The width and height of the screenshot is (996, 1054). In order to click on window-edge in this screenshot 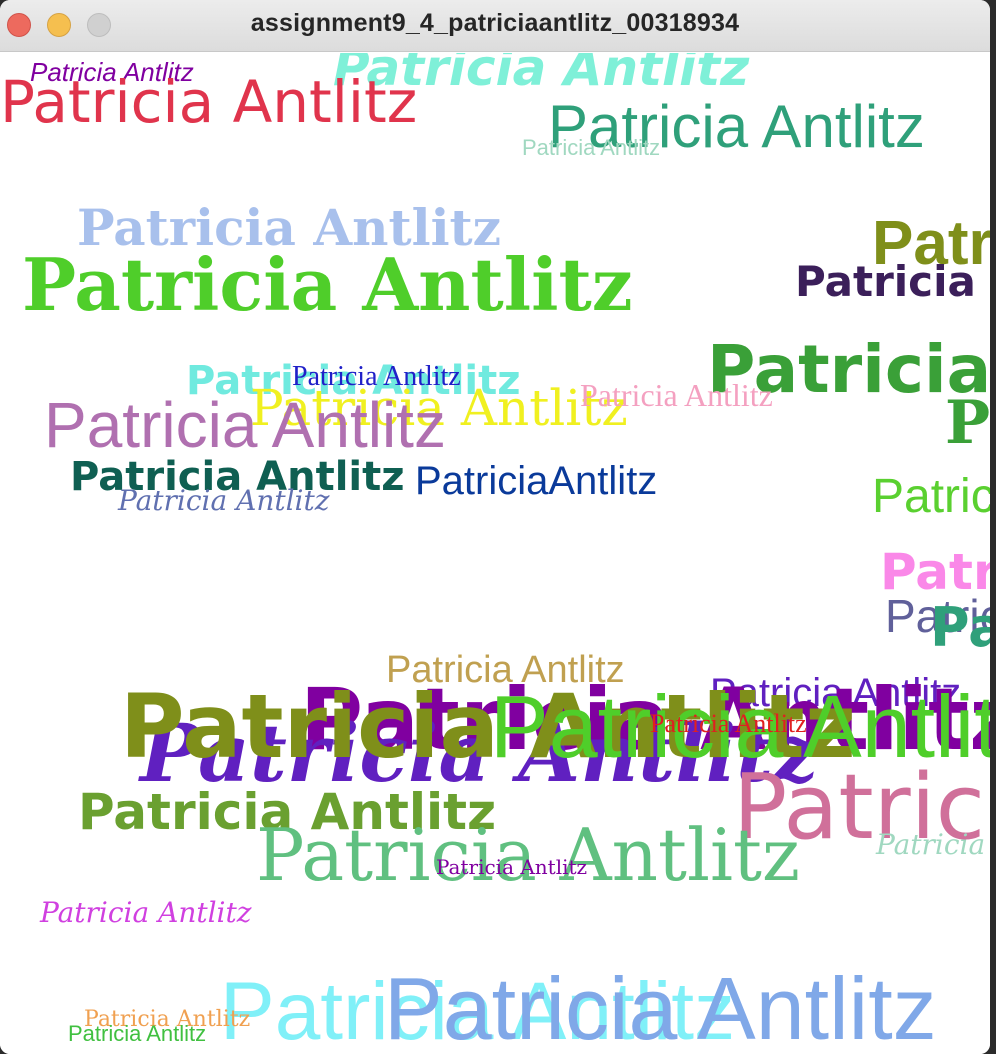, I will do `click(993, 527)`.